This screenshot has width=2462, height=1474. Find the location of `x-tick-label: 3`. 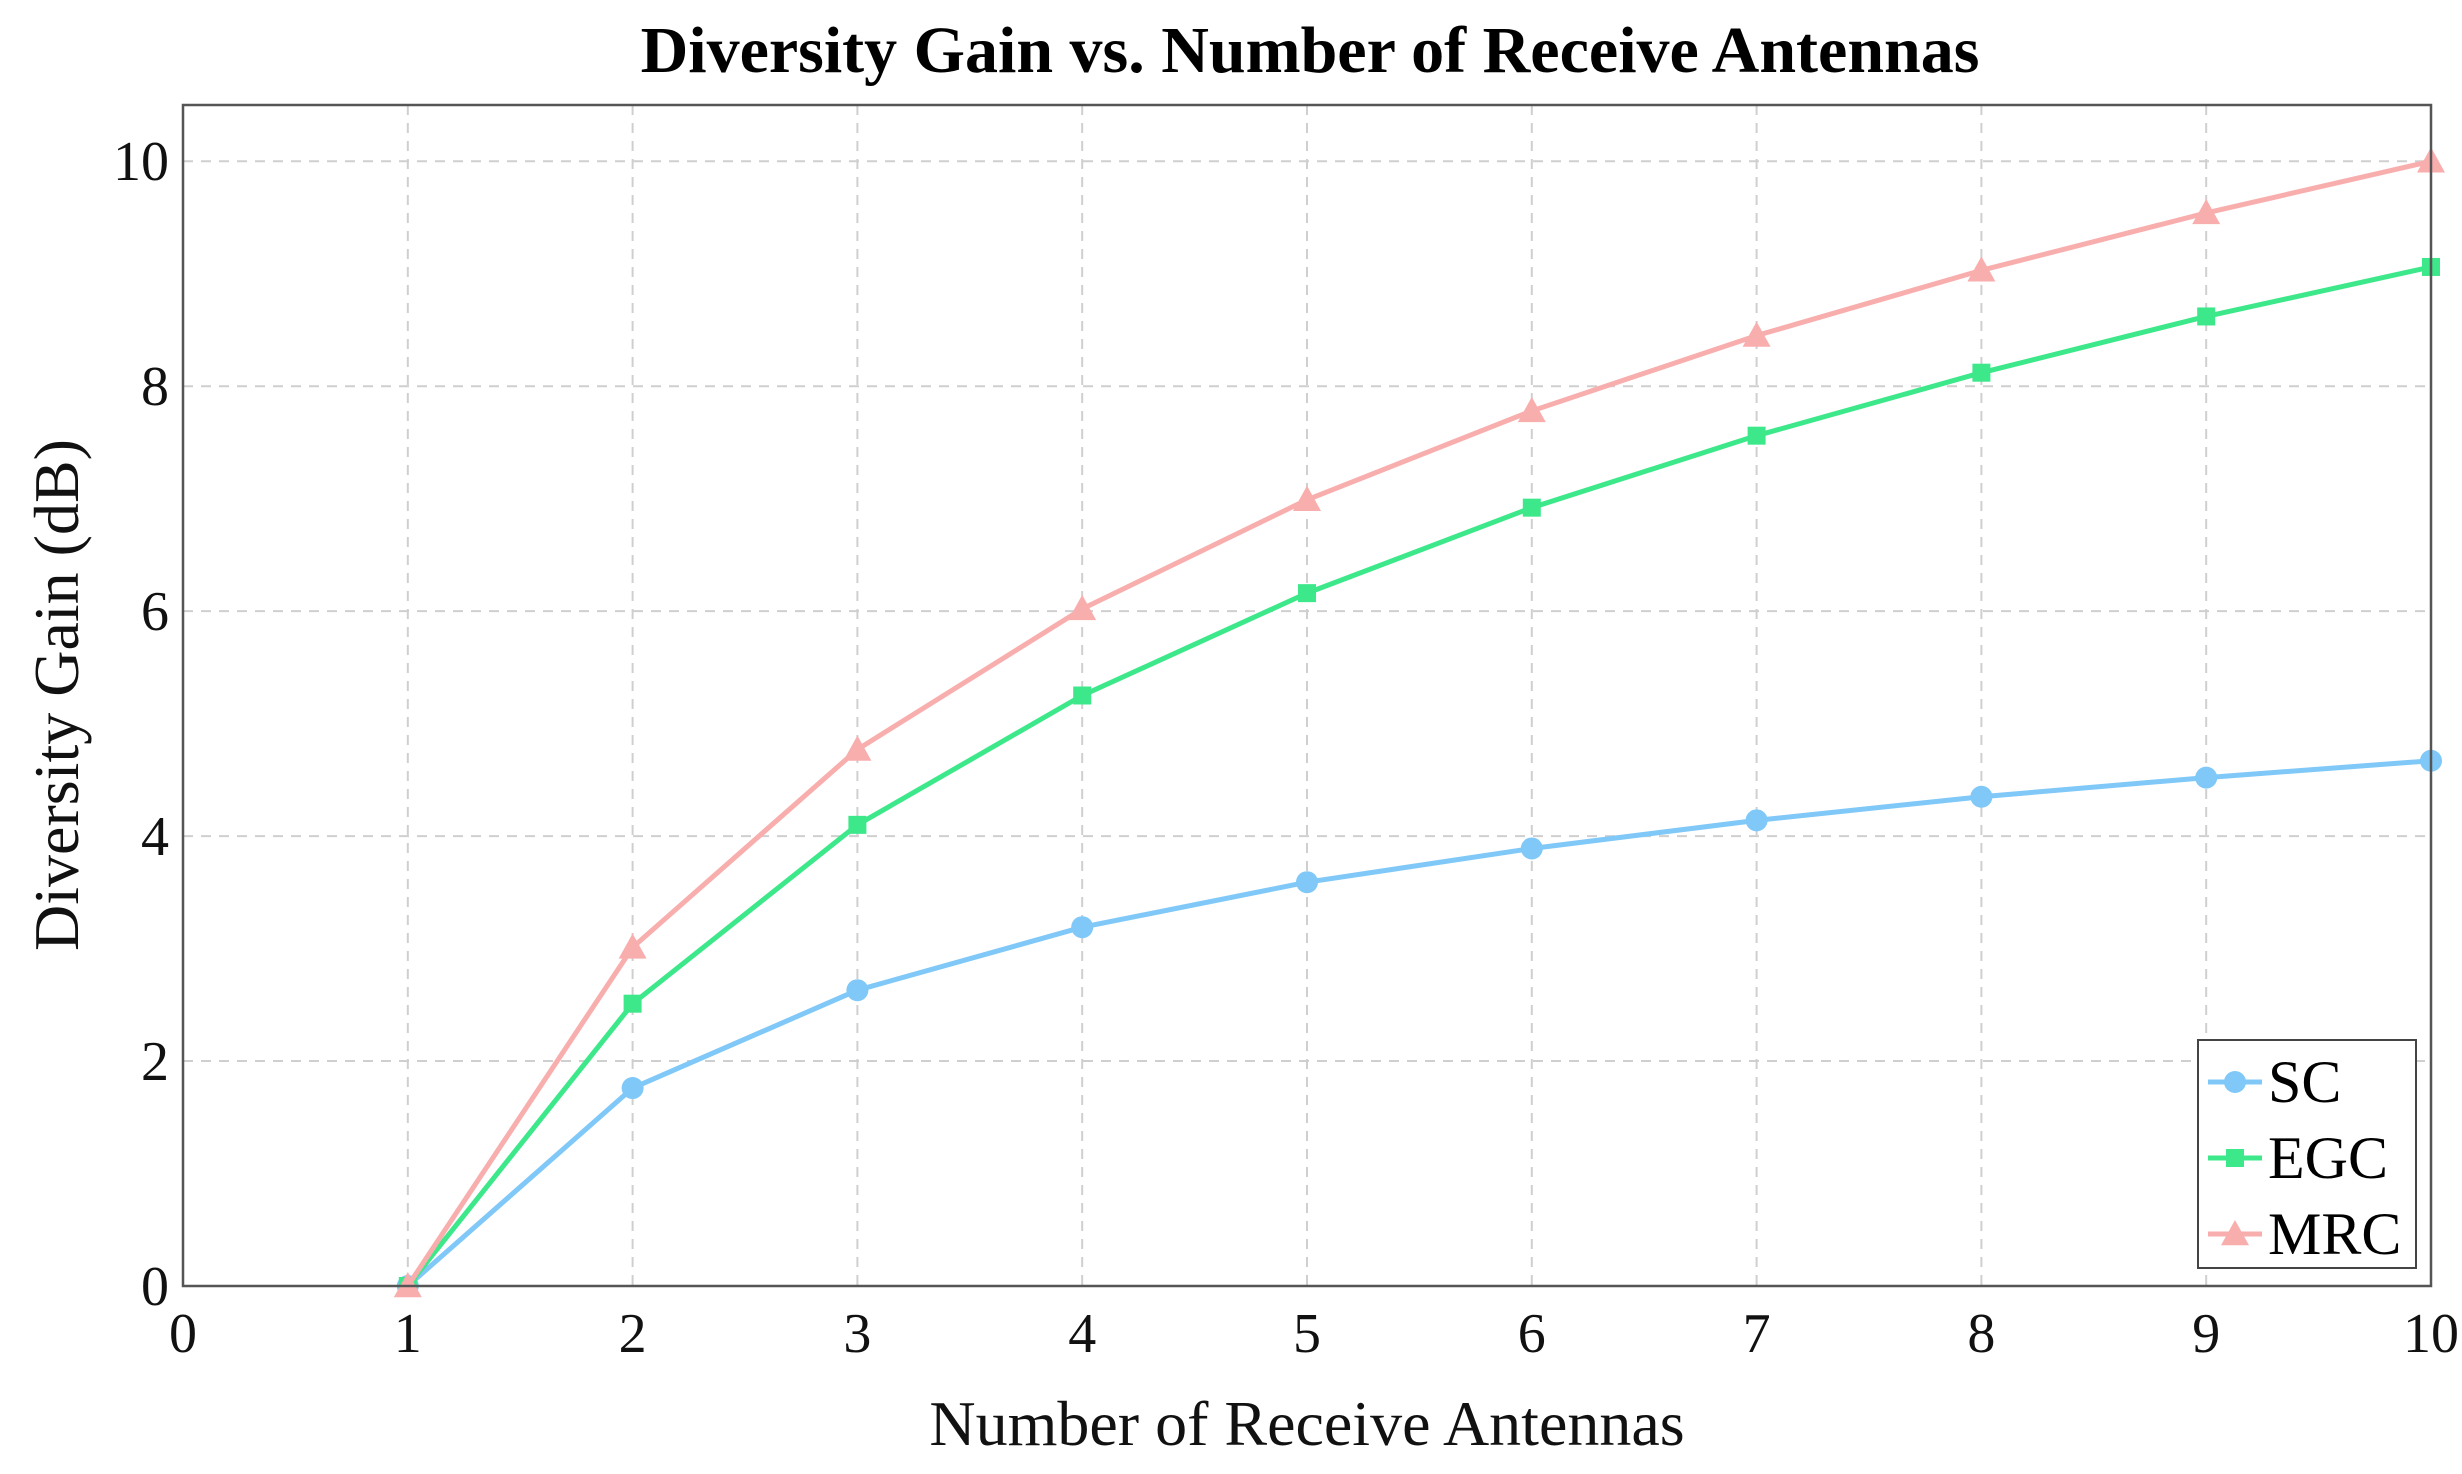

x-tick-label: 3 is located at coordinates (857, 1334).